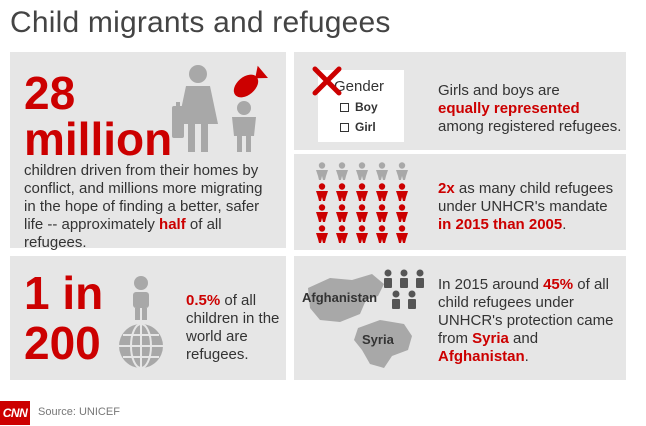  Describe the element at coordinates (79, 412) in the screenshot. I see `source-credit: Source: UNICEF` at that location.